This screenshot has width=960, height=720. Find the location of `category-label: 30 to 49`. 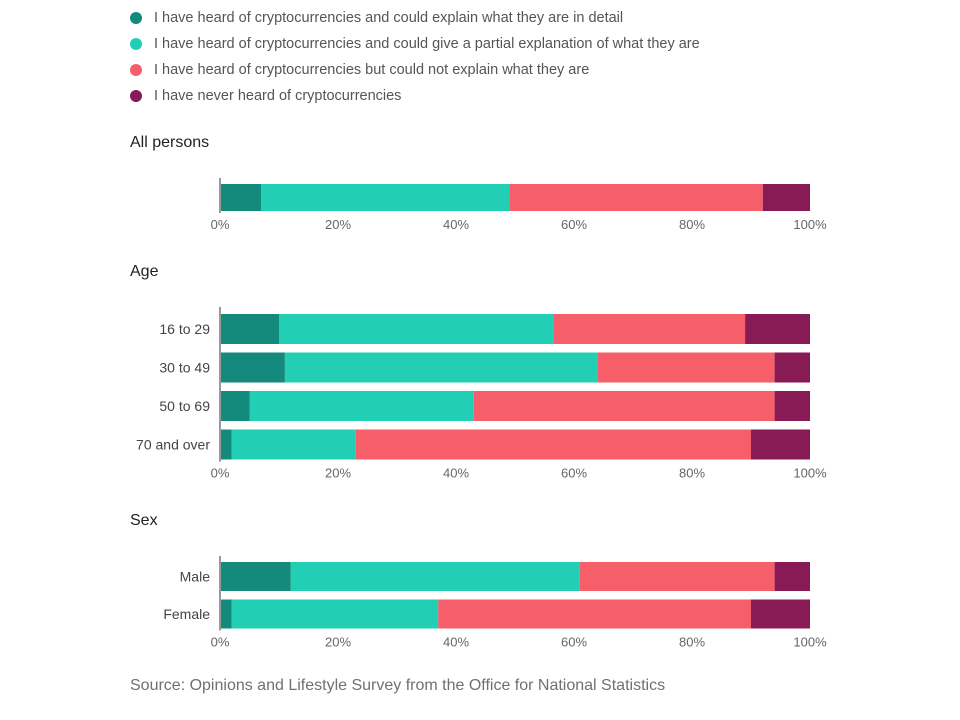

category-label: 30 to 49 is located at coordinates (184, 368).